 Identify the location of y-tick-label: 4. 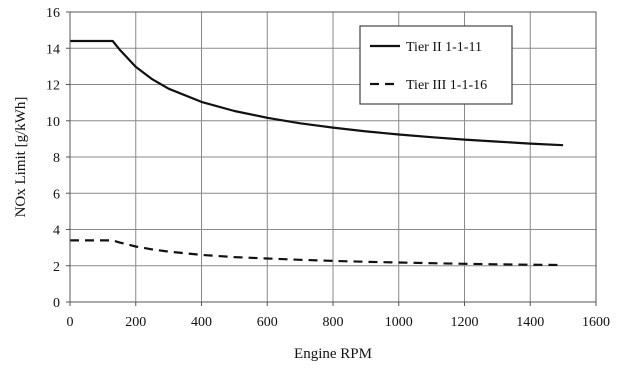
(56, 231).